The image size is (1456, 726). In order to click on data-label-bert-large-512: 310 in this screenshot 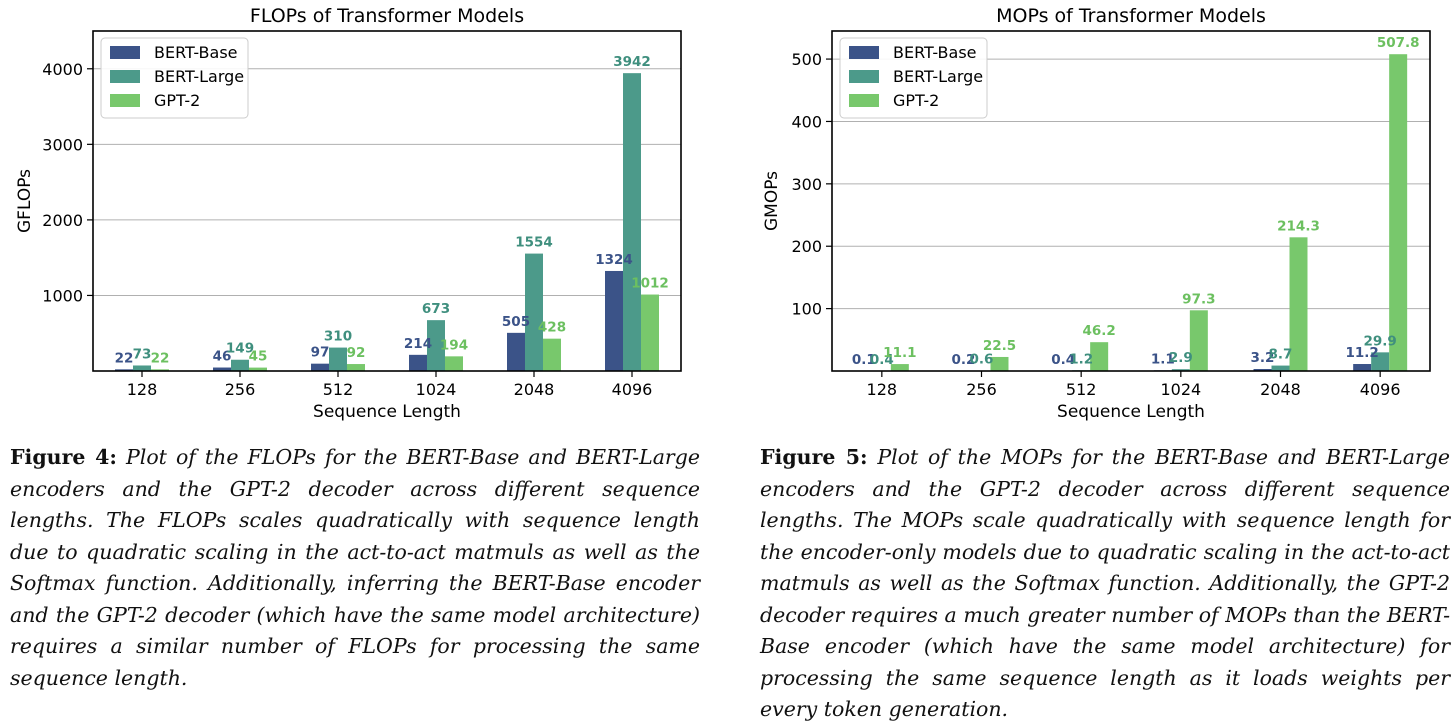, I will do `click(338, 337)`.